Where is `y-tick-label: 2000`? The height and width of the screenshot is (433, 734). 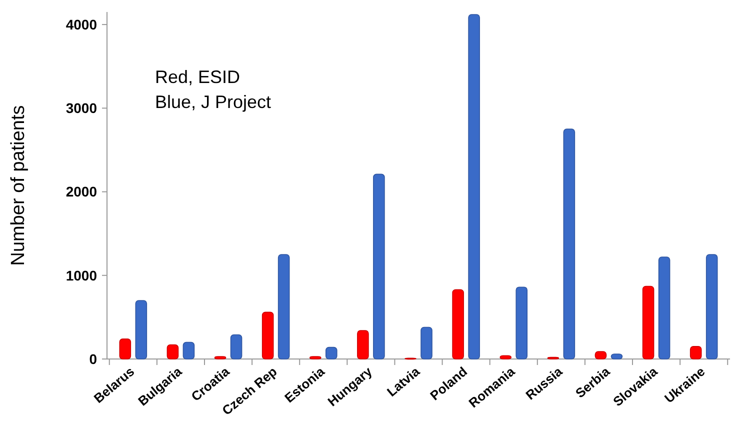 y-tick-label: 2000 is located at coordinates (82, 192).